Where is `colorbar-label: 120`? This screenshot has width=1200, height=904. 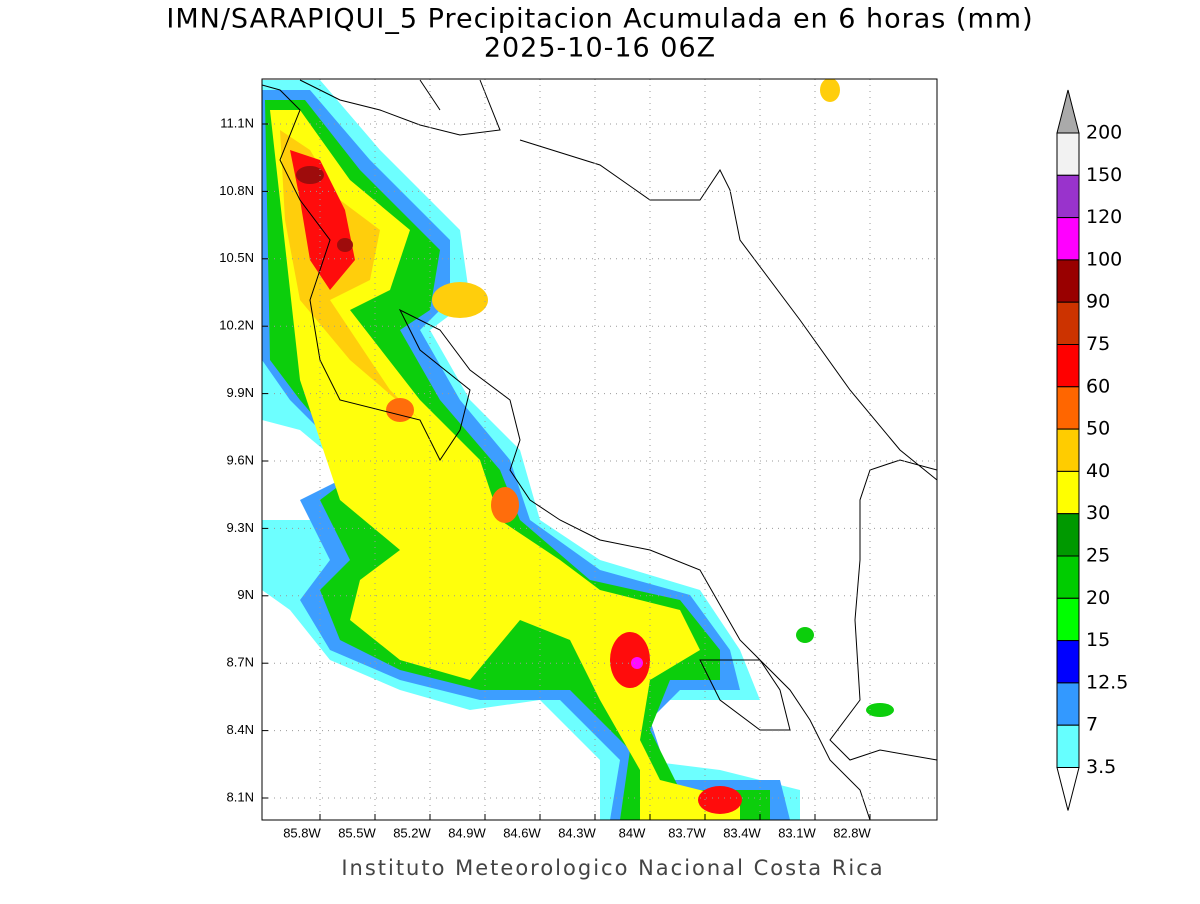
colorbar-label: 120 is located at coordinates (1104, 217).